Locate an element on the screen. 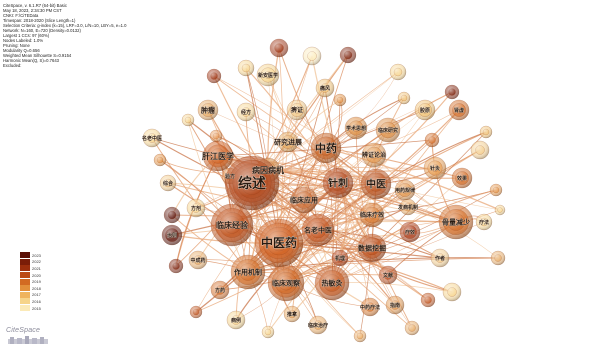 The height and width of the screenshot is (349, 616). node-label: 热敏灸 is located at coordinates (332, 282).